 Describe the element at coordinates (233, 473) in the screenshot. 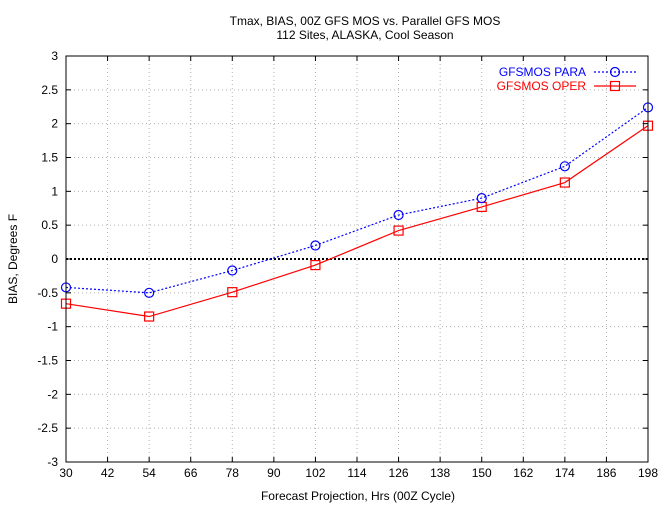

I see `x-tick-label: 78` at that location.